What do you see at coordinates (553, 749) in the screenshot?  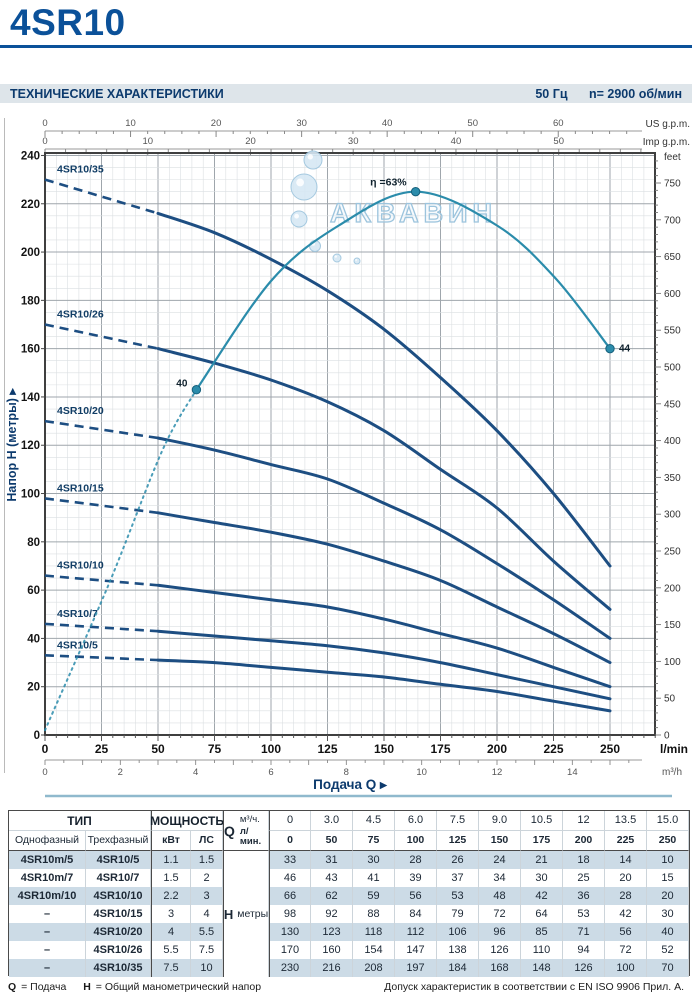 I see `svg-text: 225` at bounding box center [553, 749].